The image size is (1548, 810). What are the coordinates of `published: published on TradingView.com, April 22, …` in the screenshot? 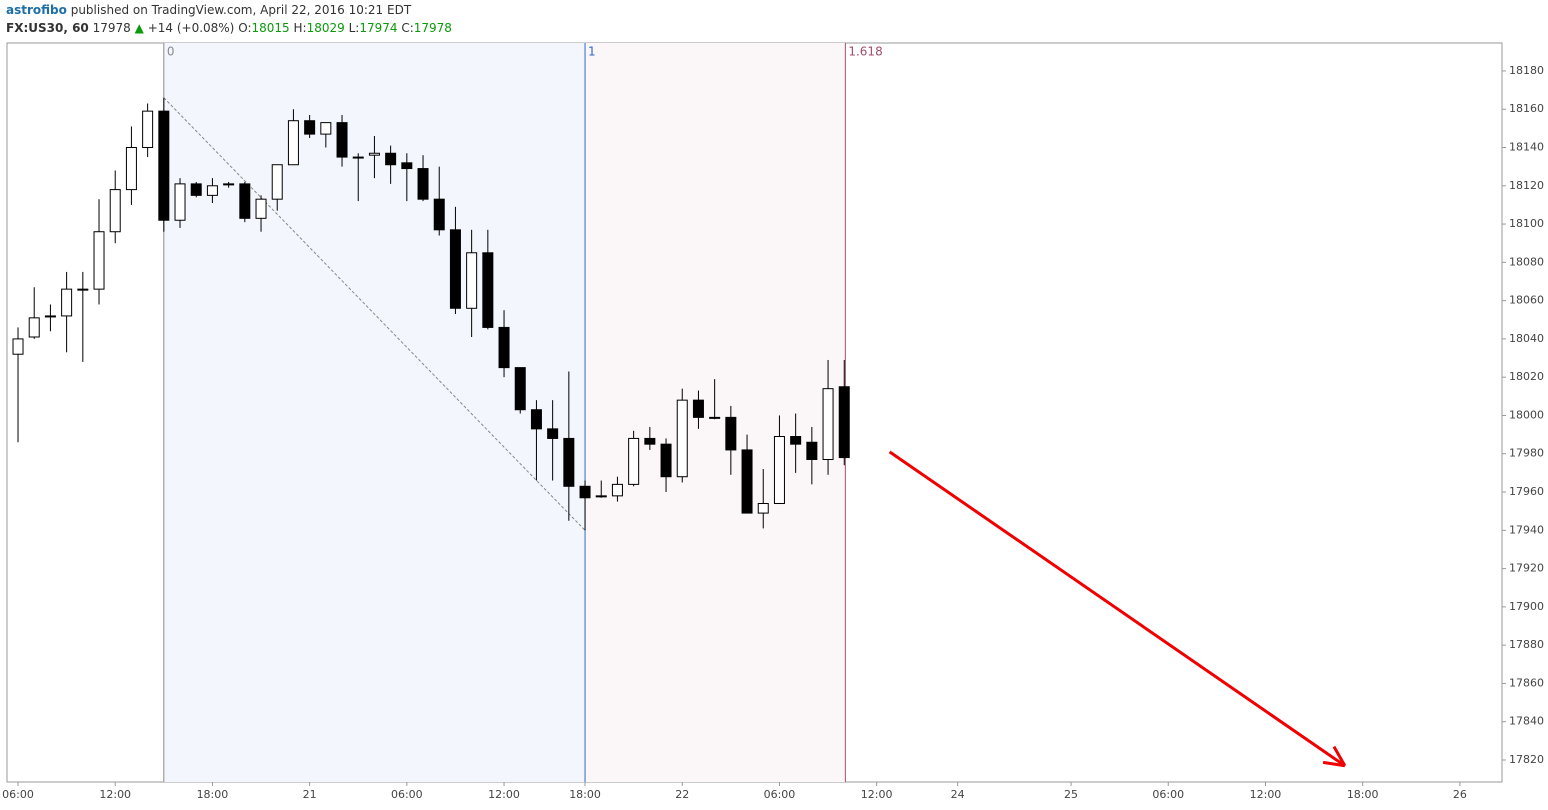 It's located at (241, 10).